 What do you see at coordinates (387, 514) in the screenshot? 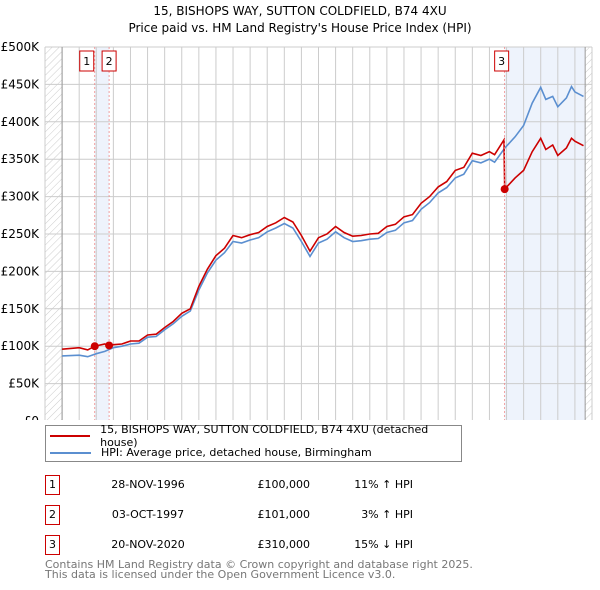
I see `sale-hpi-delta: 3% ↑ HPI` at bounding box center [387, 514].